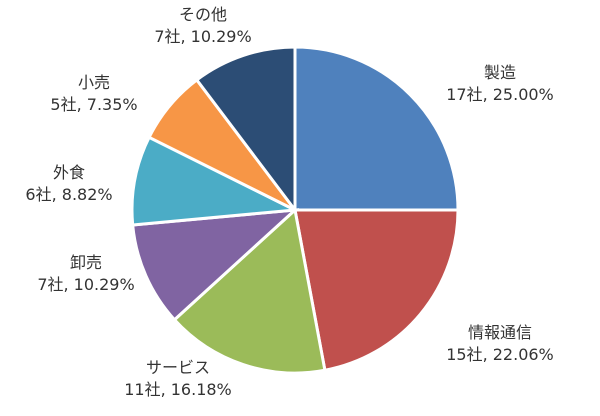  What do you see at coordinates (500, 94) in the screenshot?
I see `slice-value-label: 17社, 25.00%` at bounding box center [500, 94].